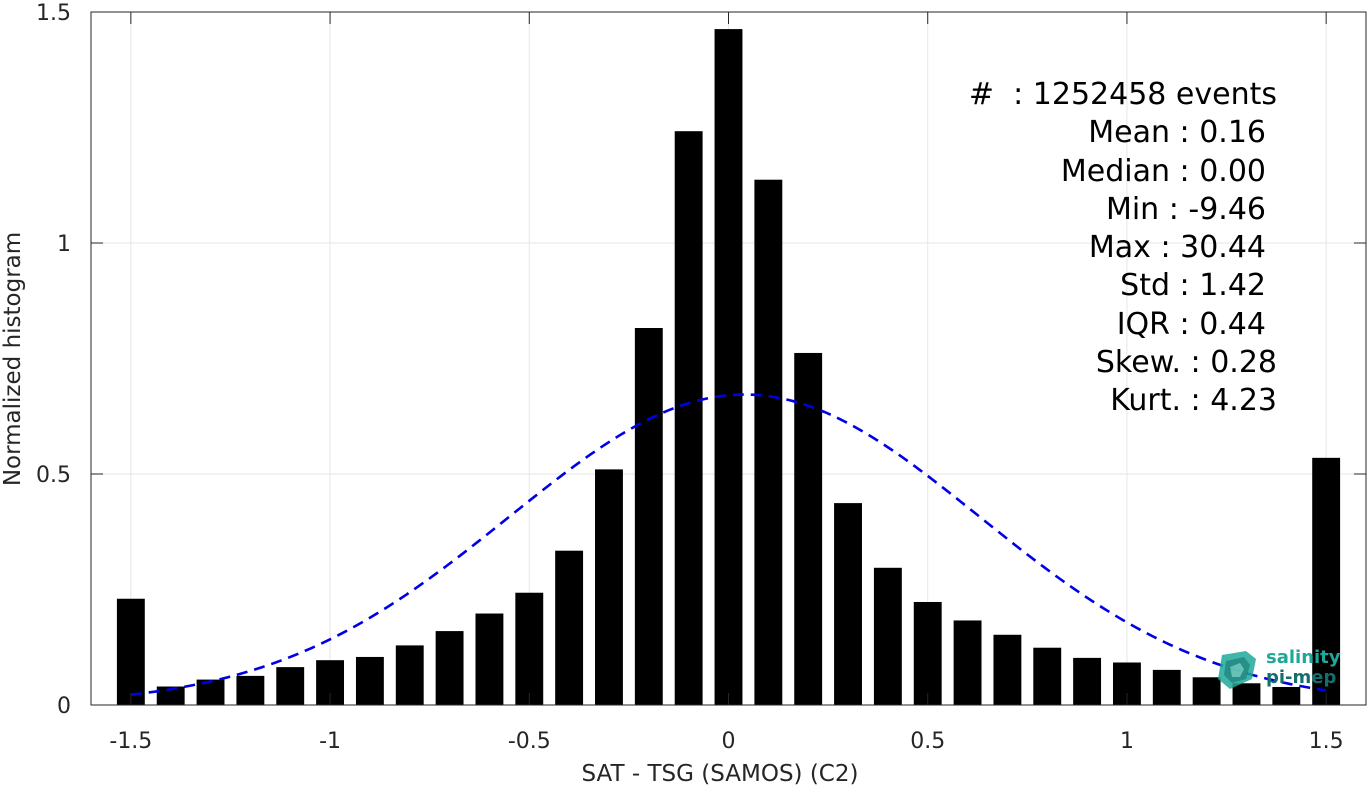 This screenshot has width=1367, height=785. What do you see at coordinates (64, 706) in the screenshot?
I see `y-tick-label: 0` at bounding box center [64, 706].